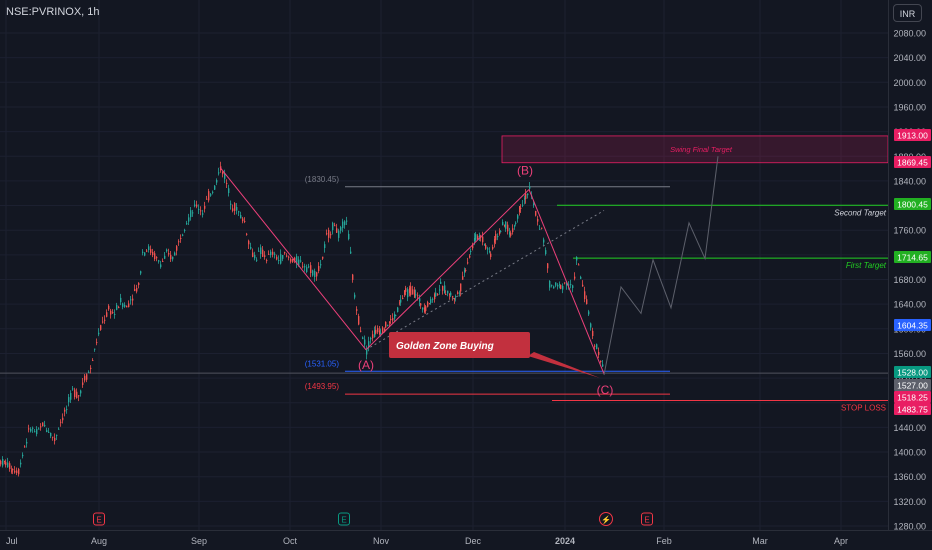 This screenshot has width=932, height=550. I want to click on y-tick-label: 1520.00, so click(909, 379).